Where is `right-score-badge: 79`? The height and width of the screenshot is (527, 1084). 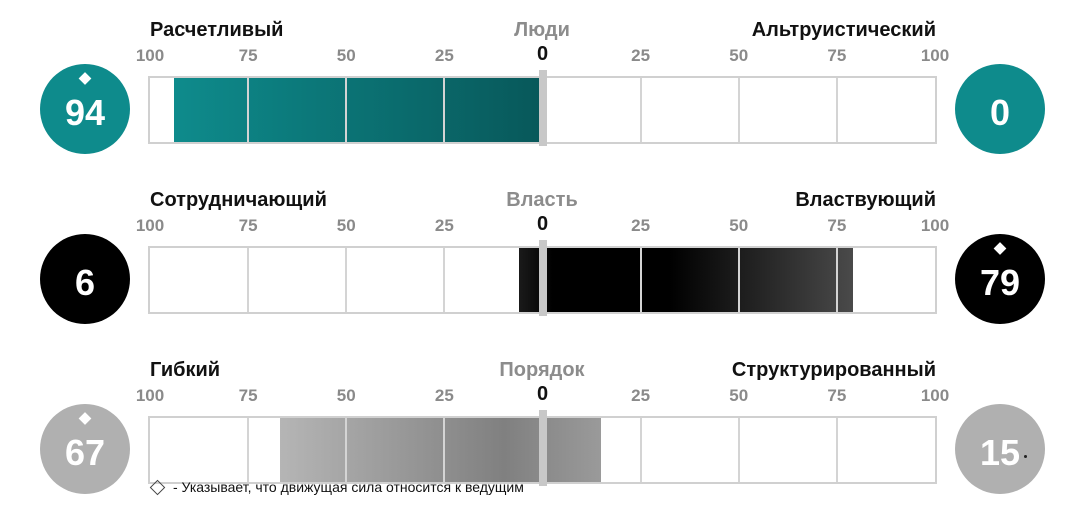
right-score-badge: 79 is located at coordinates (1000, 279).